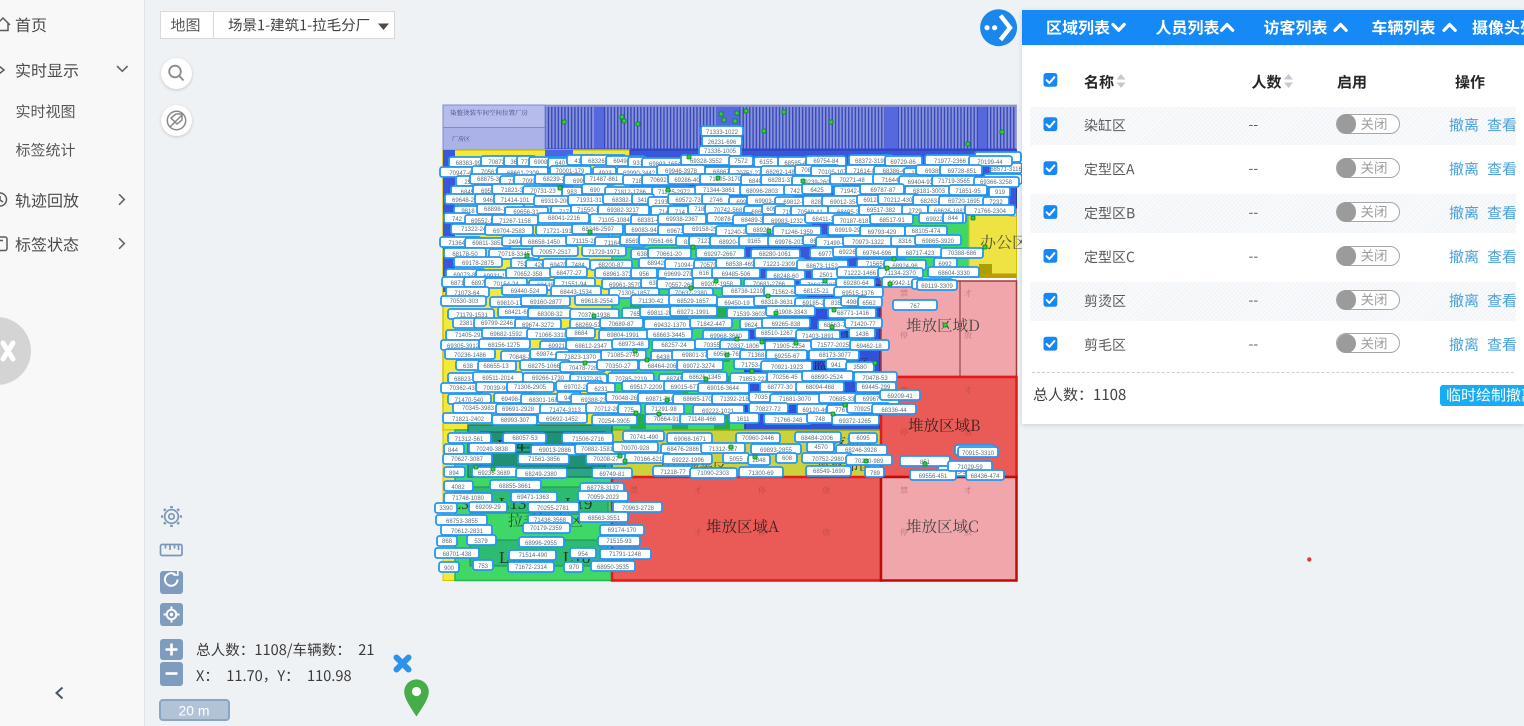 This screenshot has height=726, width=1524. Describe the element at coordinates (787, 459) in the screenshot. I see `svg-text: 608` at that location.